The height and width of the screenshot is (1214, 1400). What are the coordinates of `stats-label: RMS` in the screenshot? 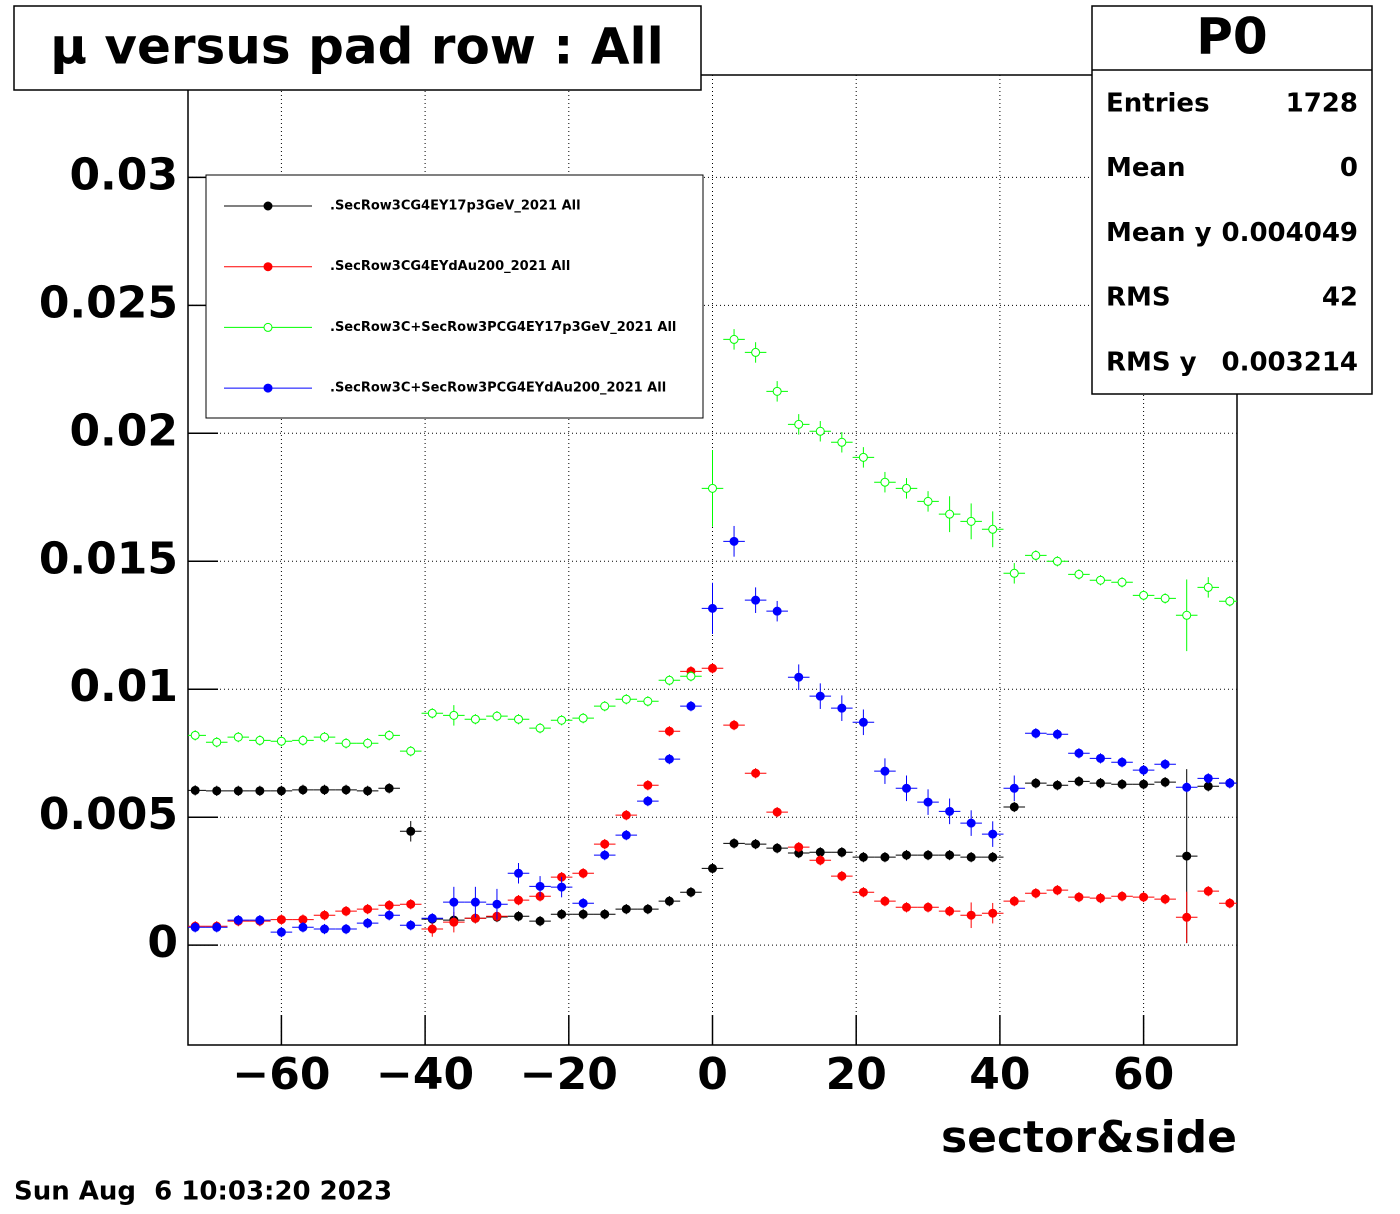 It's located at (1138, 298).